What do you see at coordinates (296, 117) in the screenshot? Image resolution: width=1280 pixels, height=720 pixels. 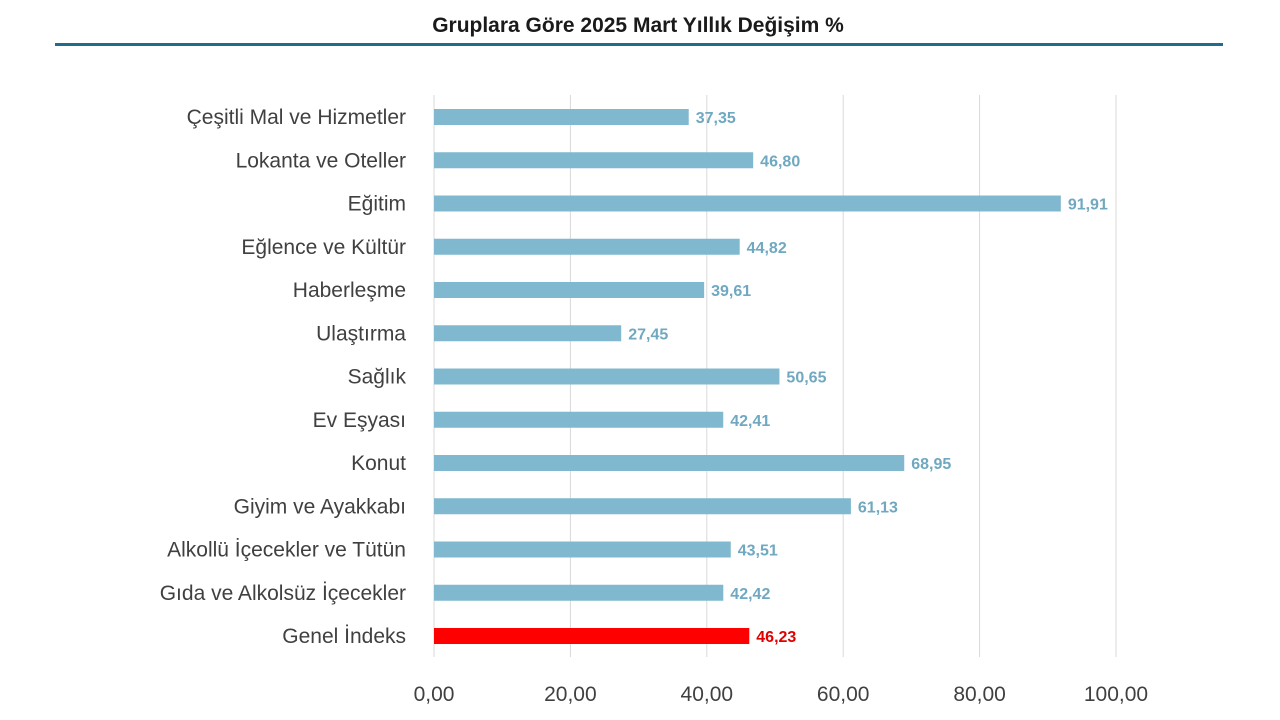 I see `category-label: Çeşitli Mal ve Hizmetler` at bounding box center [296, 117].